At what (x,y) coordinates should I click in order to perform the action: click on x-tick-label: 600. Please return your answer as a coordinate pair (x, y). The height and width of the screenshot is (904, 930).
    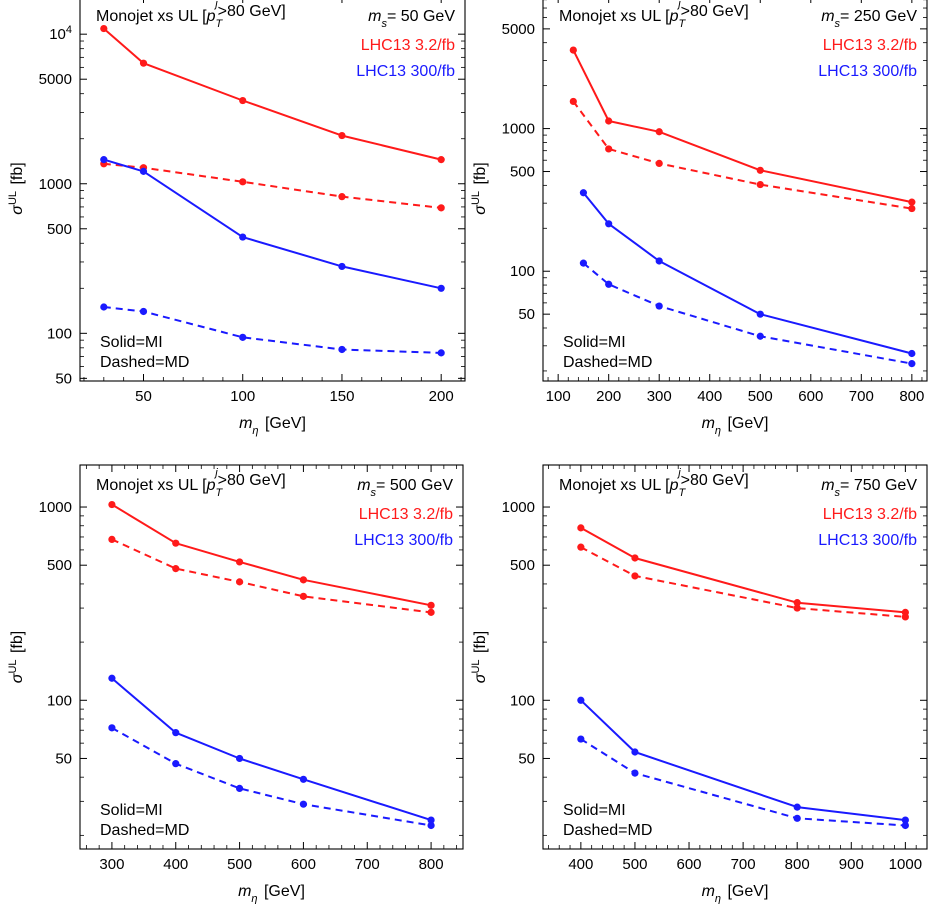
    Looking at the image, I should click on (810, 396).